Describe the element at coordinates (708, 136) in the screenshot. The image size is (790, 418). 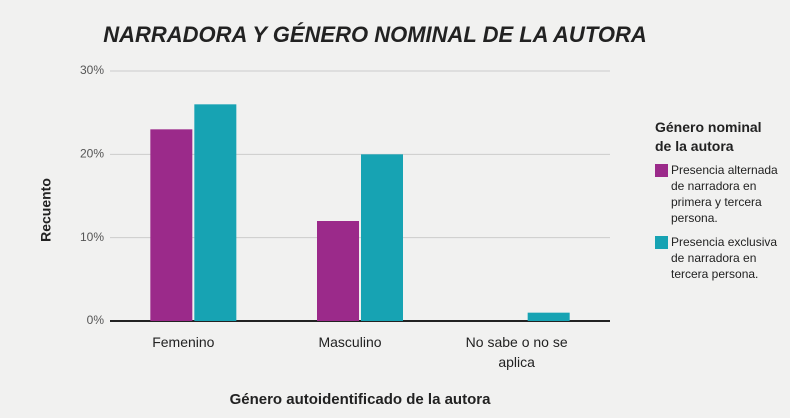
I see `legend-title: Género nominal de la autora` at that location.